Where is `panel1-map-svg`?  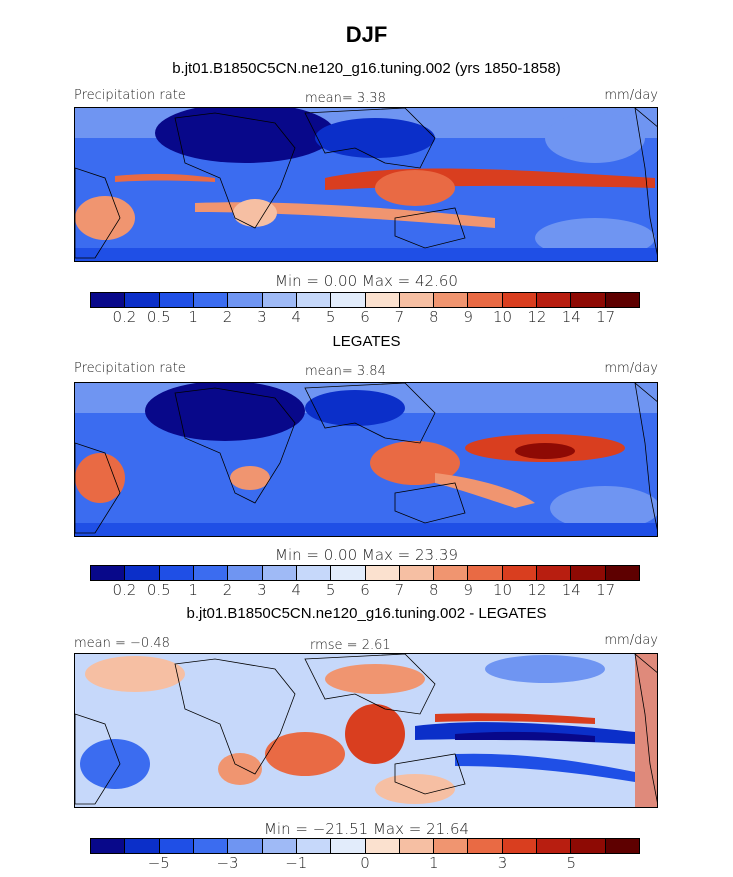 panel1-map-svg is located at coordinates (366, 184).